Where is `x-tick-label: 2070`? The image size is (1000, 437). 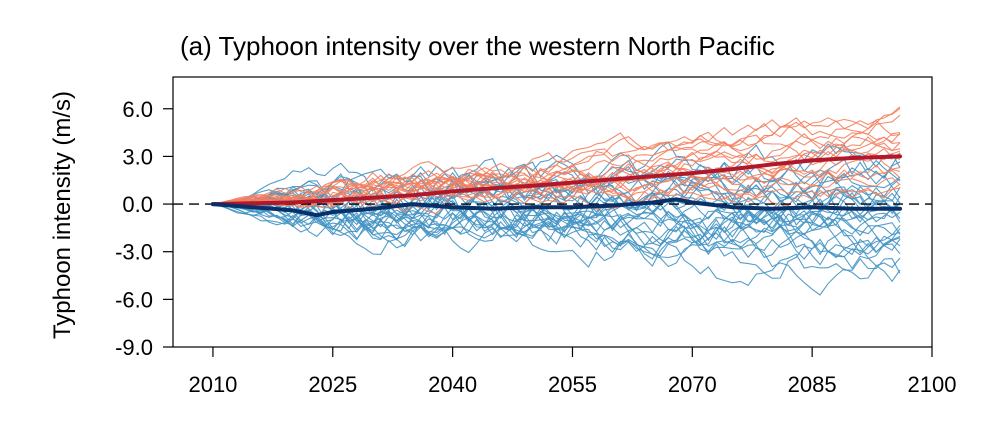 x-tick-label: 2070 is located at coordinates (692, 384).